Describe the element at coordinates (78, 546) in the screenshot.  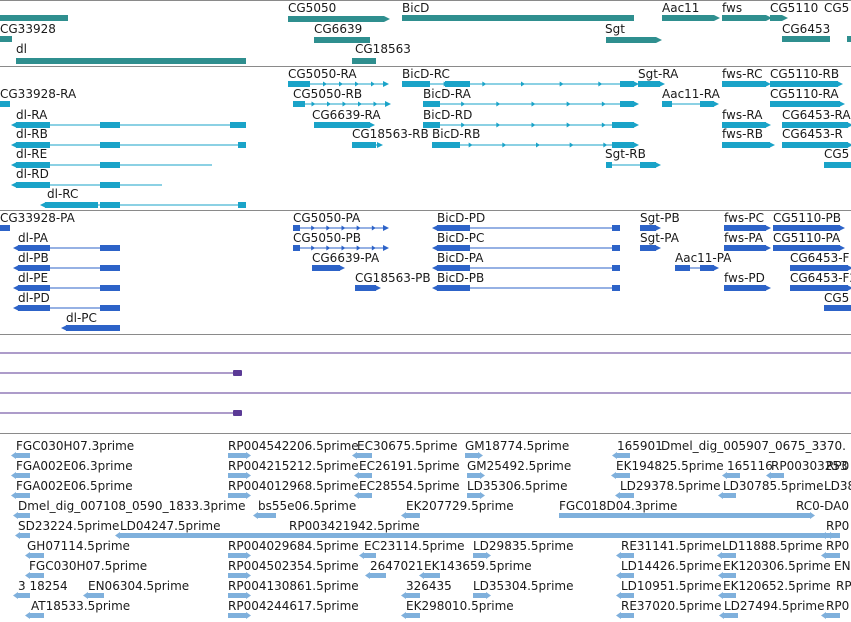
I see `est-label: GH07114.5prime` at that location.